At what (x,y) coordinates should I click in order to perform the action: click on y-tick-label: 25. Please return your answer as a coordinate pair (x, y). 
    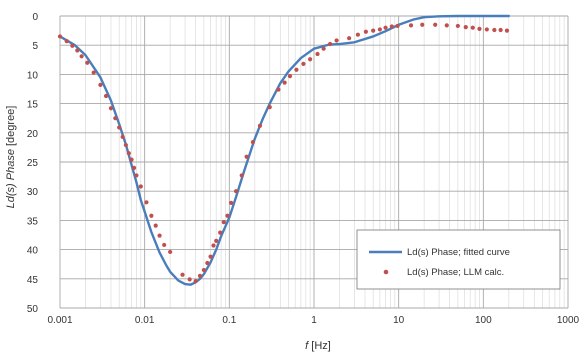
    Looking at the image, I should click on (33, 163).